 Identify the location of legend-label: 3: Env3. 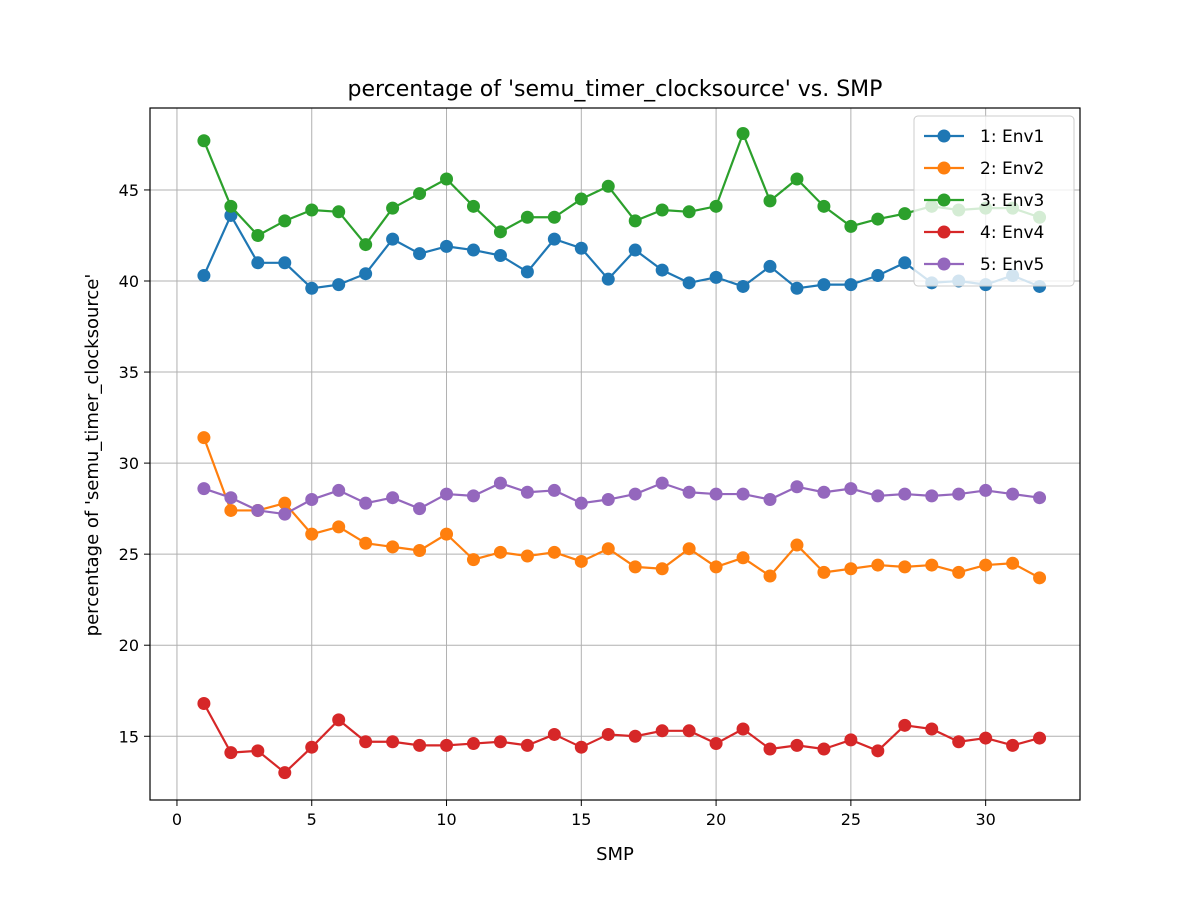
(1012, 201).